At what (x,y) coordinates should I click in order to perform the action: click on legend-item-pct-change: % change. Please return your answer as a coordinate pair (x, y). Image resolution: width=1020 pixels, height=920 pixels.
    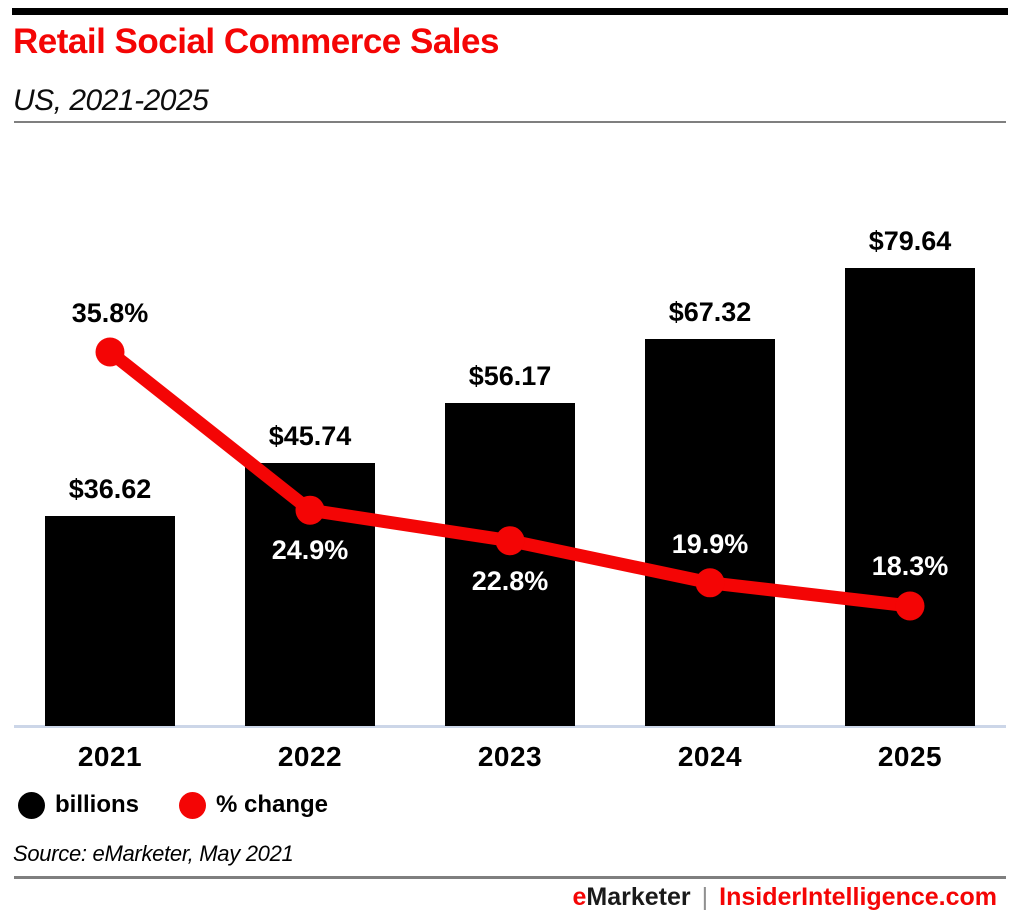
    Looking at the image, I should click on (253, 805).